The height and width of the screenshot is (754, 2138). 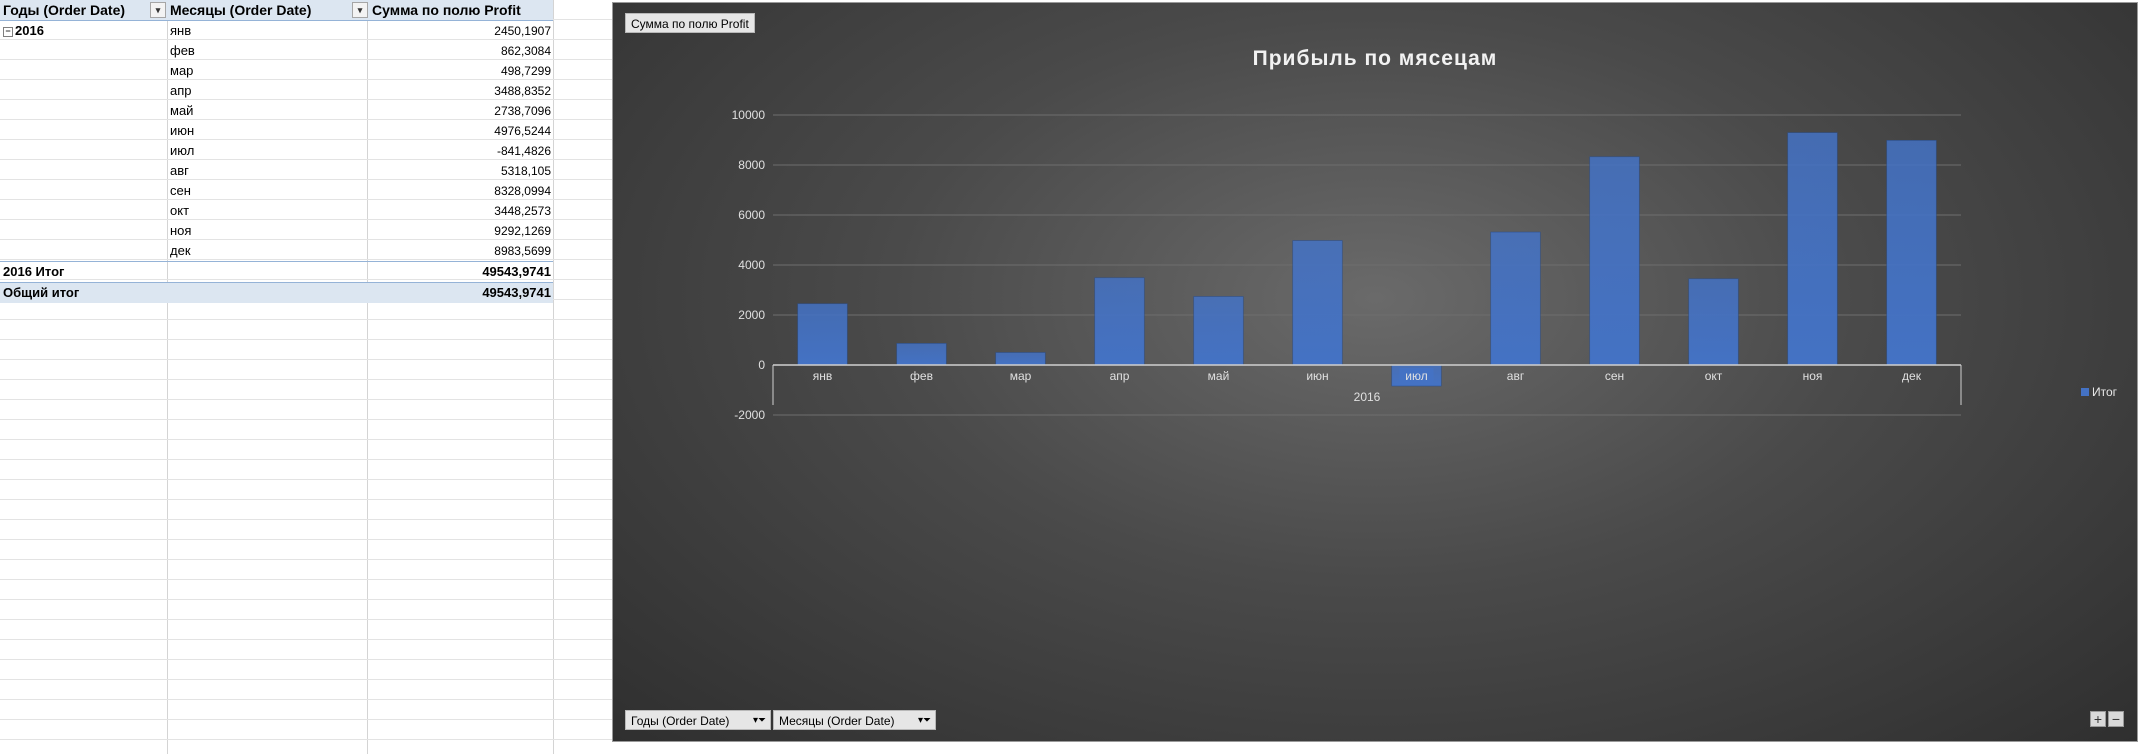 I want to click on year-cell: −2016, so click(x=83, y=31).